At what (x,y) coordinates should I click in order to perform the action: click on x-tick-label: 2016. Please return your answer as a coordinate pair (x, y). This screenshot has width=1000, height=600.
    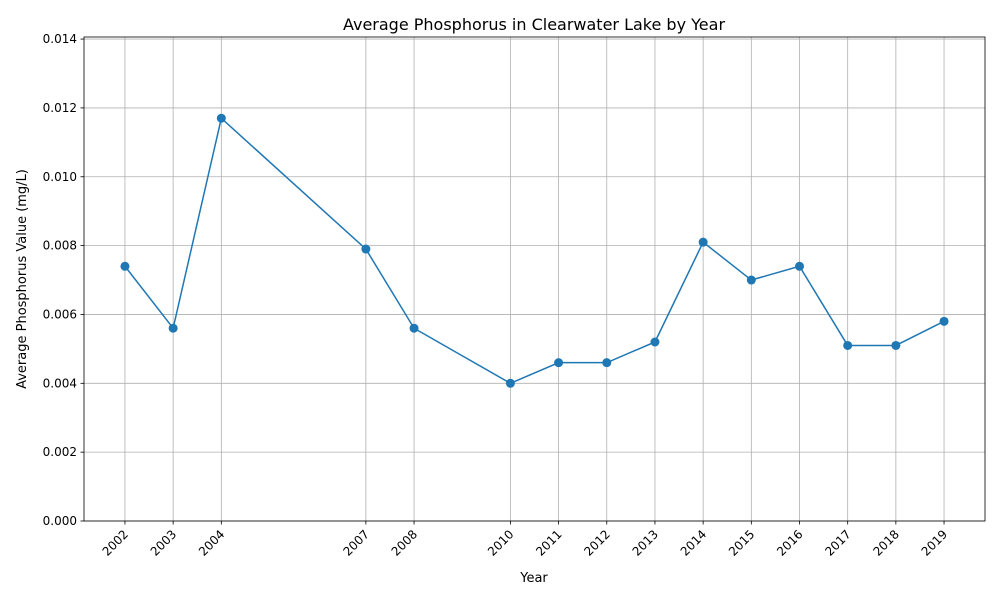
    Looking at the image, I should click on (789, 542).